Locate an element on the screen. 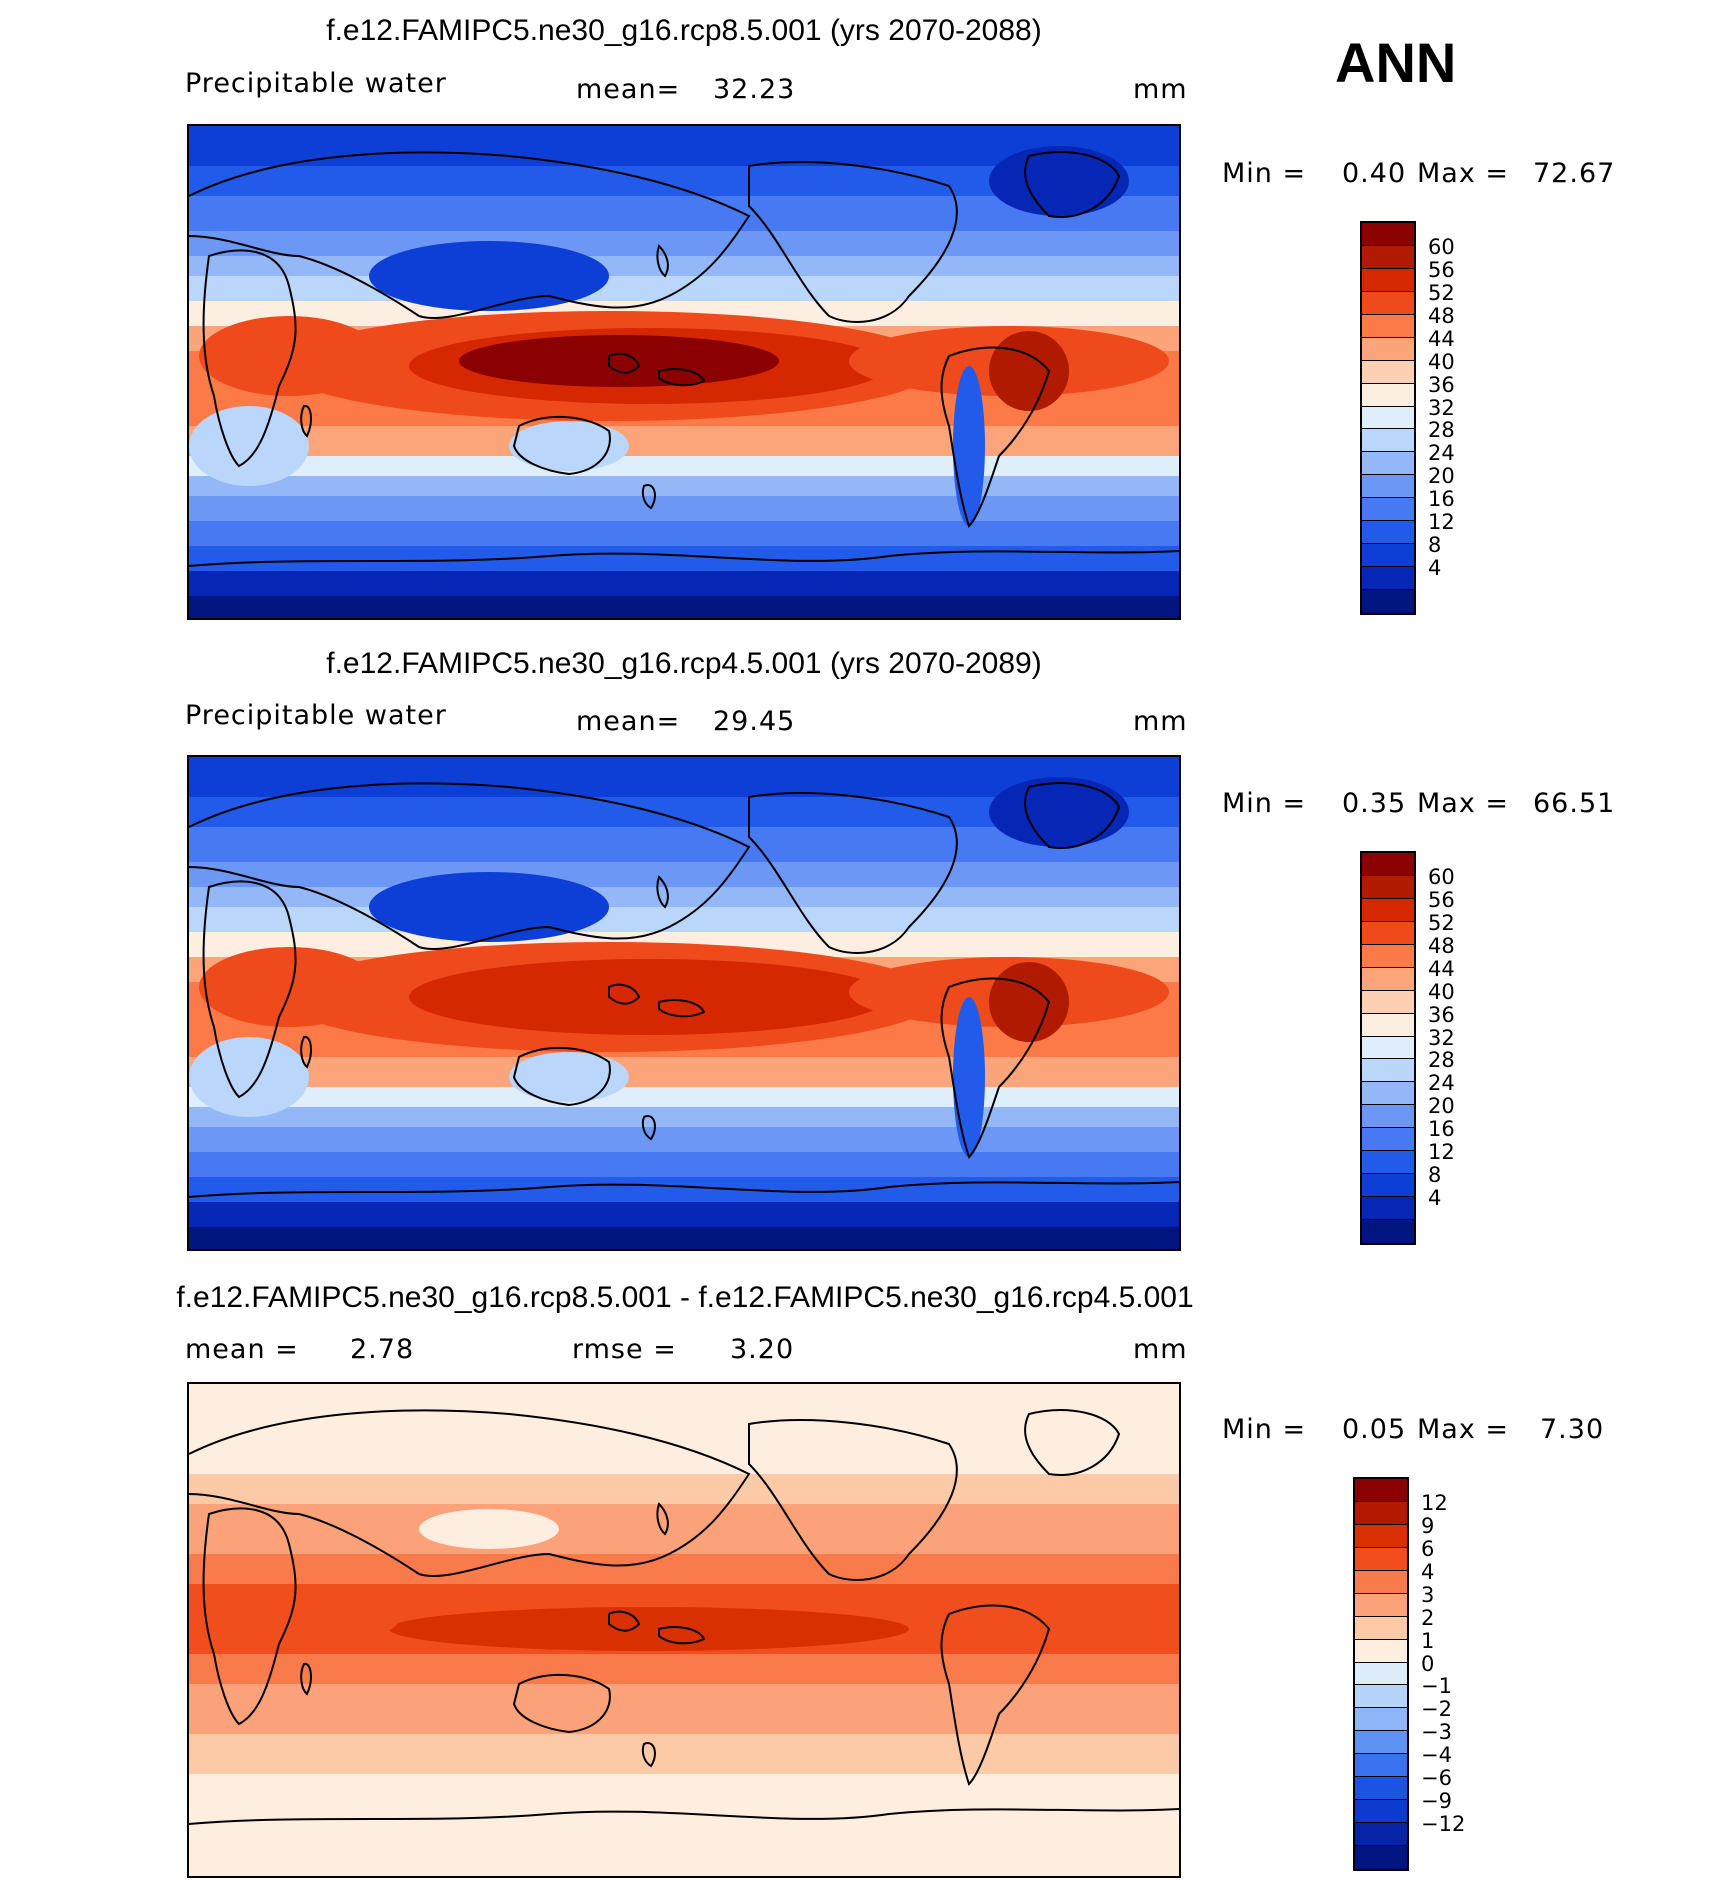 This screenshot has width=1710, height=1880. map-warm-pool is located at coordinates (649, 997).